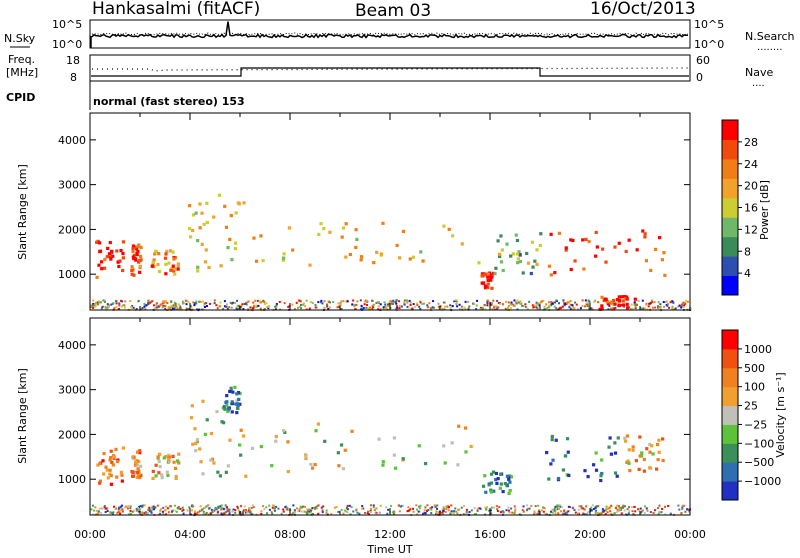 This screenshot has width=800, height=558. What do you see at coordinates (72, 140) in the screenshot?
I see `y-tick-label: 4000` at bounding box center [72, 140].